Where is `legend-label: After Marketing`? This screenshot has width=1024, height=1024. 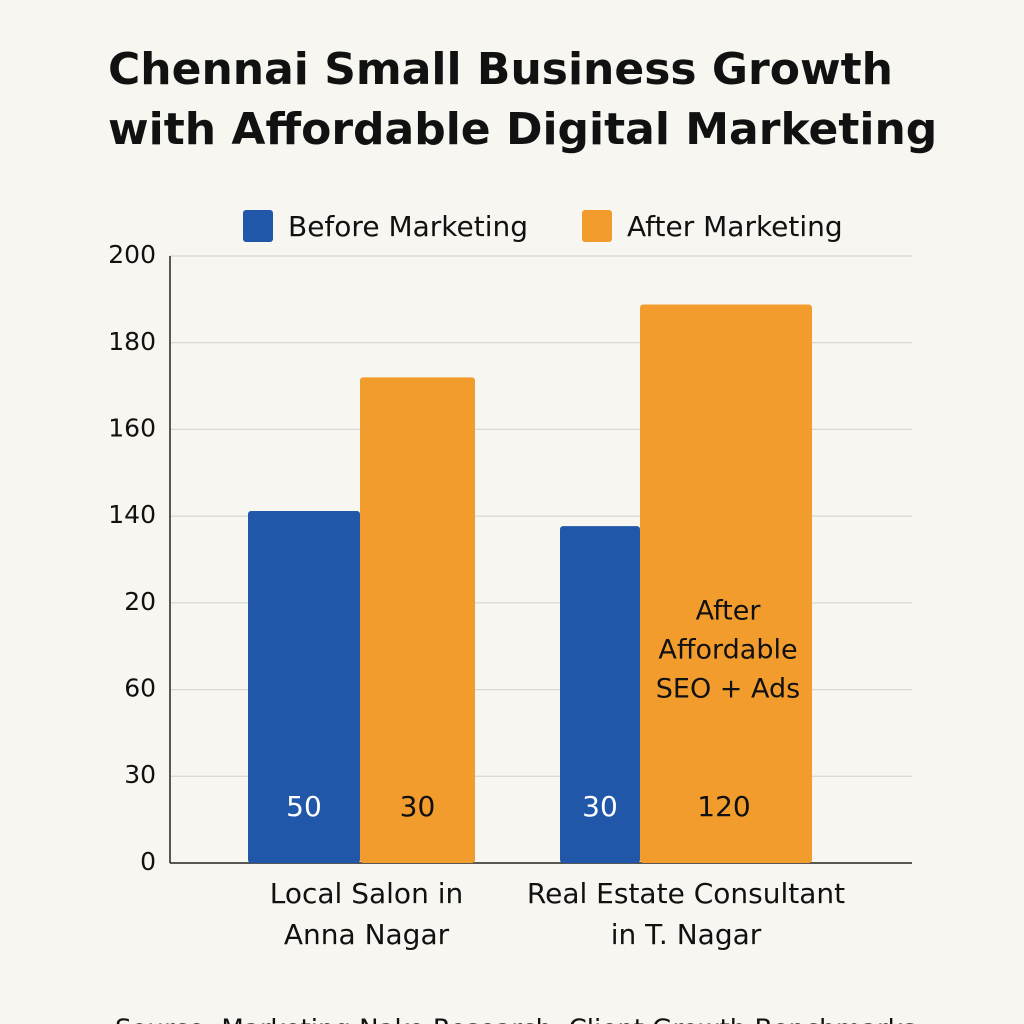
legend-label: After Marketing is located at coordinates (735, 226).